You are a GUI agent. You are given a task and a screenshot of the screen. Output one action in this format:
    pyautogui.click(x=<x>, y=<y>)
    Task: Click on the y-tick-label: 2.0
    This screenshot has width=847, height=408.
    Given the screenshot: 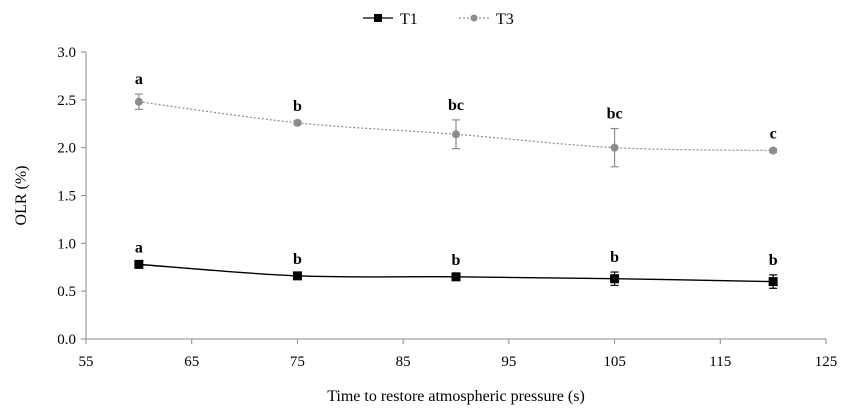 What is the action you would take?
    pyautogui.click(x=66, y=149)
    